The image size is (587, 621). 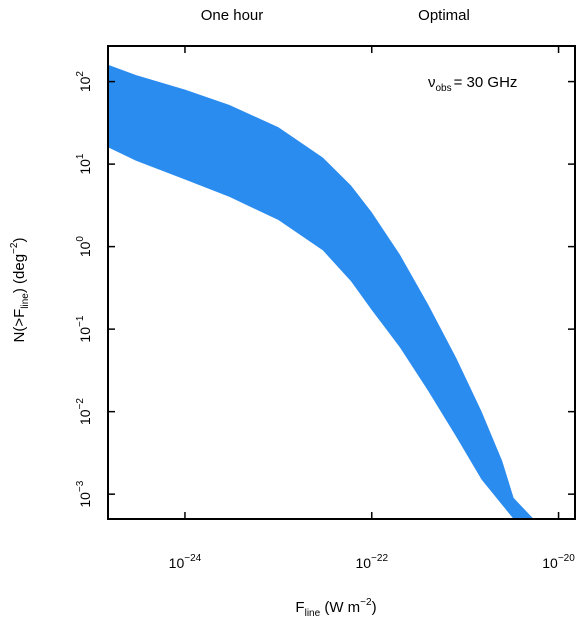 I want to click on annotation-sub: obs, so click(x=444, y=88).